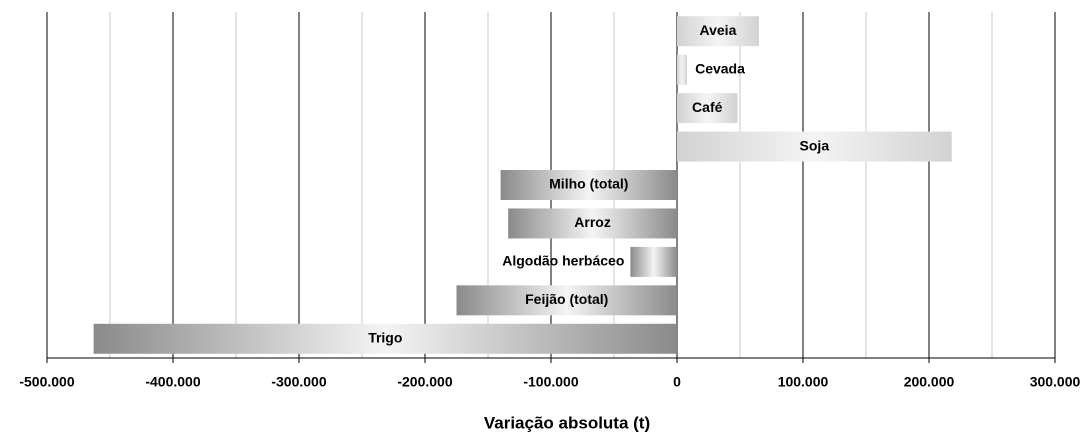 This screenshot has height=435, width=1091. Describe the element at coordinates (298, 382) in the screenshot. I see `x-tick-label: -300.000` at that location.